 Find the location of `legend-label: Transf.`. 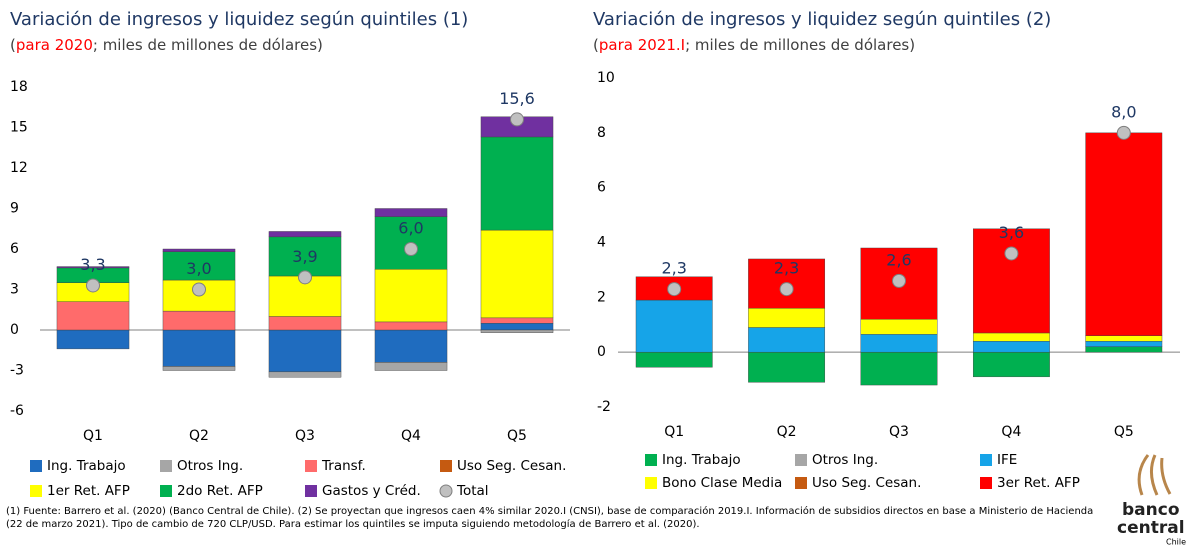

legend-label: Transf. is located at coordinates (343, 466).